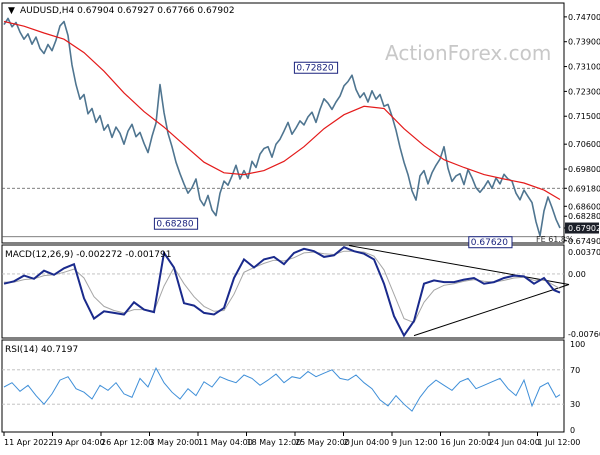 Image resolution: width=600 pixels, height=455 pixels. What do you see at coordinates (575, 404) in the screenshot?
I see `rsi-y-label: 30` at bounding box center [575, 404].